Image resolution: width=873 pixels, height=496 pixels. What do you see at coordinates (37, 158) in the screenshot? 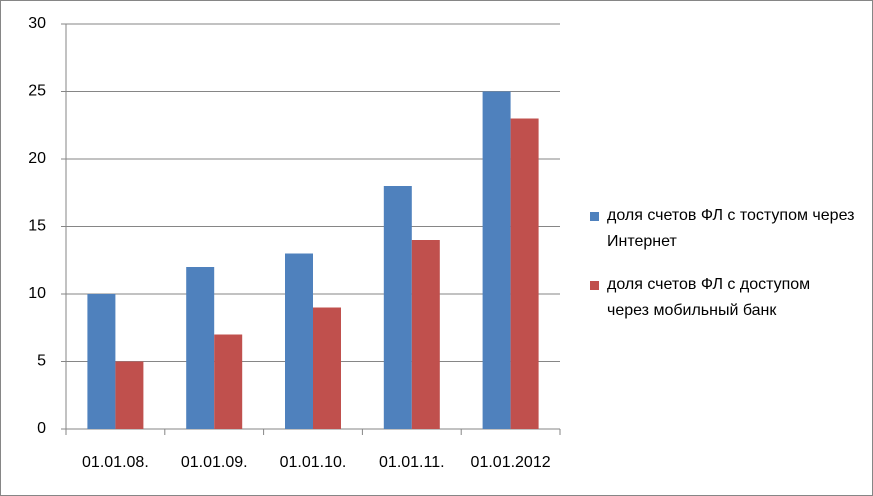
I see `y-tick-label: 20` at bounding box center [37, 158].